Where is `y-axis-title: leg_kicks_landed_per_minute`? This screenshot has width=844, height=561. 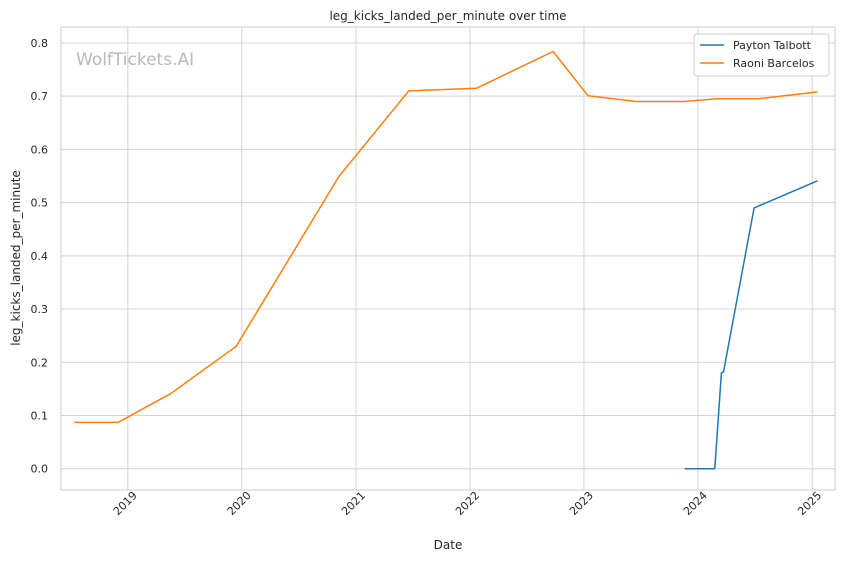 y-axis-title: leg_kicks_landed_per_minute is located at coordinates (16, 258).